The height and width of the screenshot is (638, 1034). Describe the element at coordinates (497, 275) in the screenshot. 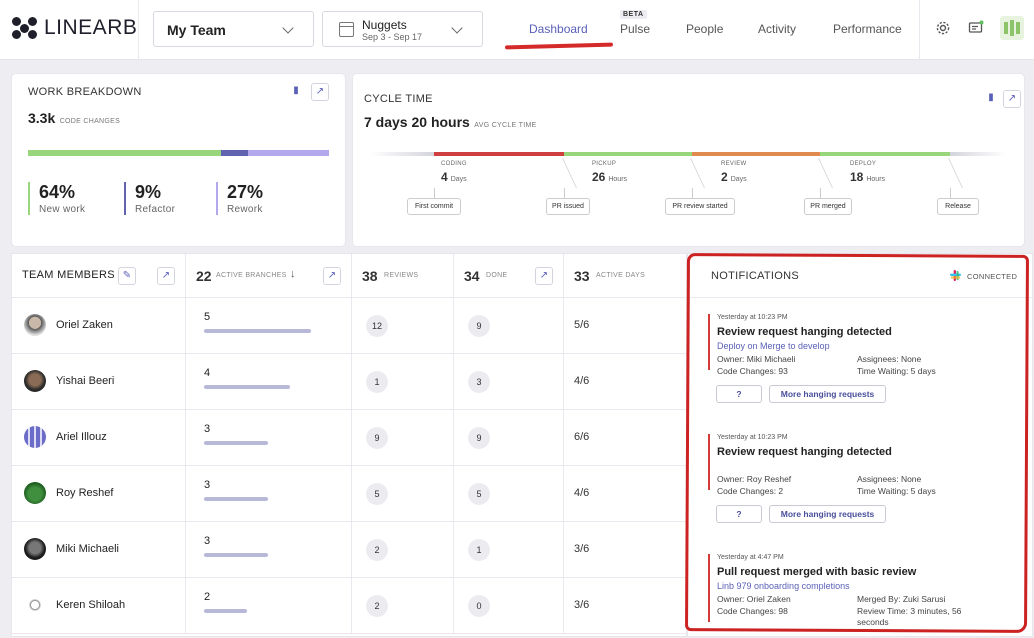

I see `column-label: DONE` at that location.